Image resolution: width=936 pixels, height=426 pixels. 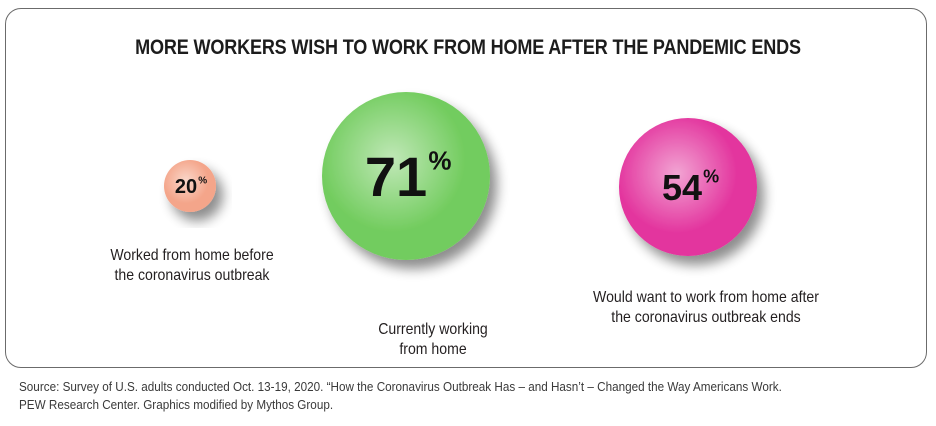 I want to click on bubble-worked-before, so click(x=190, y=186).